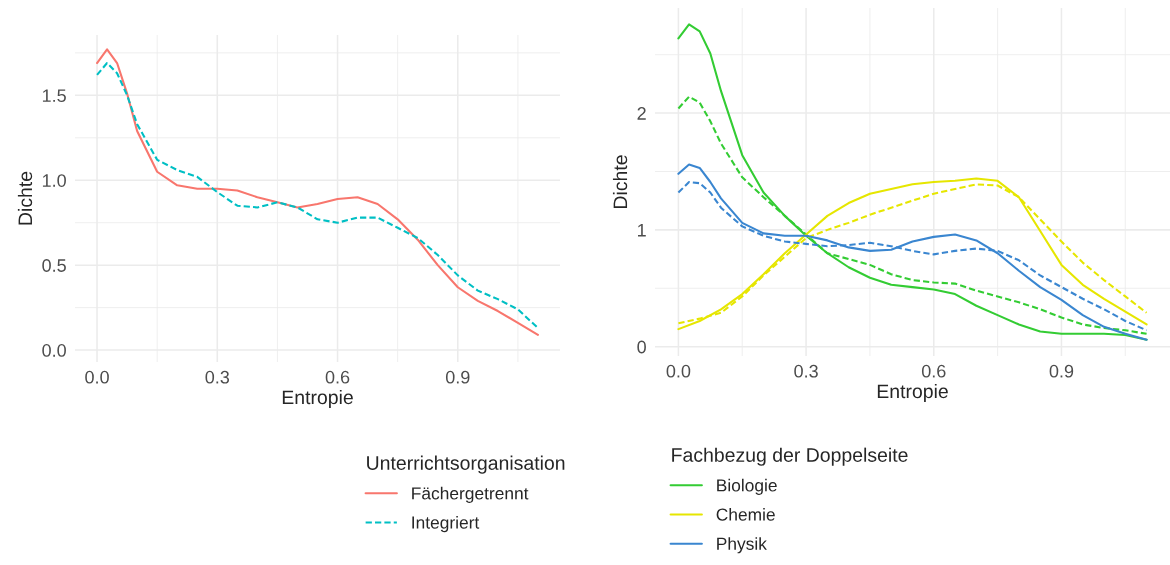 This screenshot has height=565, width=1170. What do you see at coordinates (54, 180) in the screenshot?
I see `y-tick-label: 1.0` at bounding box center [54, 180].